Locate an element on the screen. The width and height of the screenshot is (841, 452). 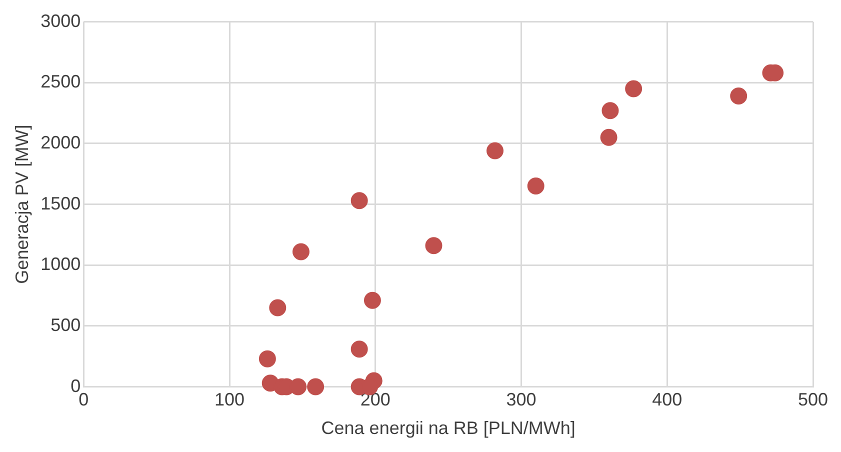
y-tick-label: 0 is located at coordinates (75, 386).